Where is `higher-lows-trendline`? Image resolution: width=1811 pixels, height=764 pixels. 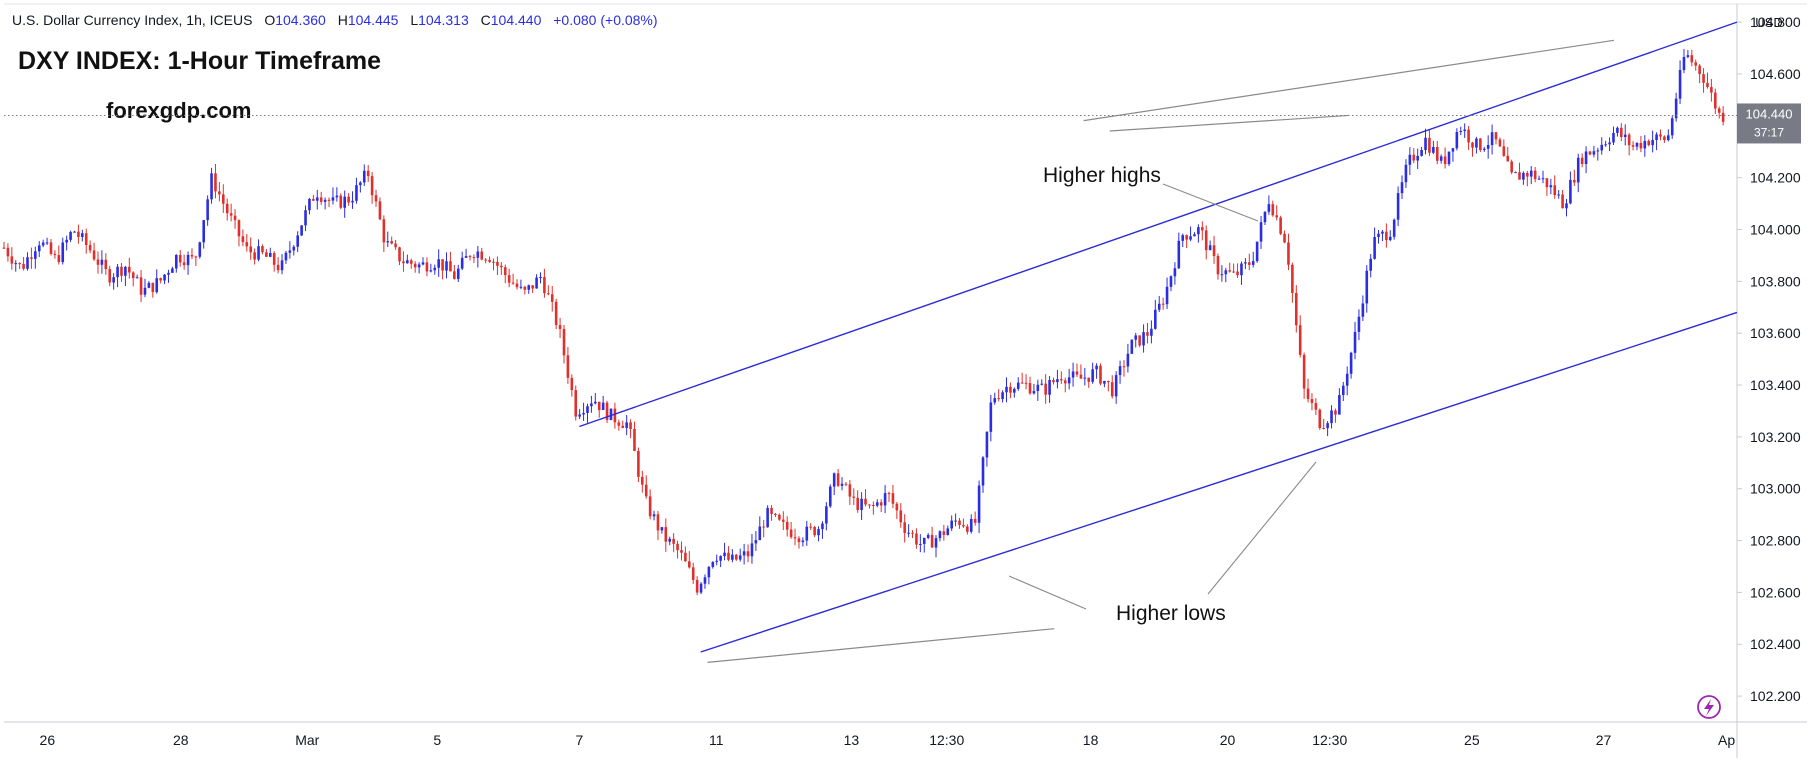
higher-lows-trendline is located at coordinates (881, 645).